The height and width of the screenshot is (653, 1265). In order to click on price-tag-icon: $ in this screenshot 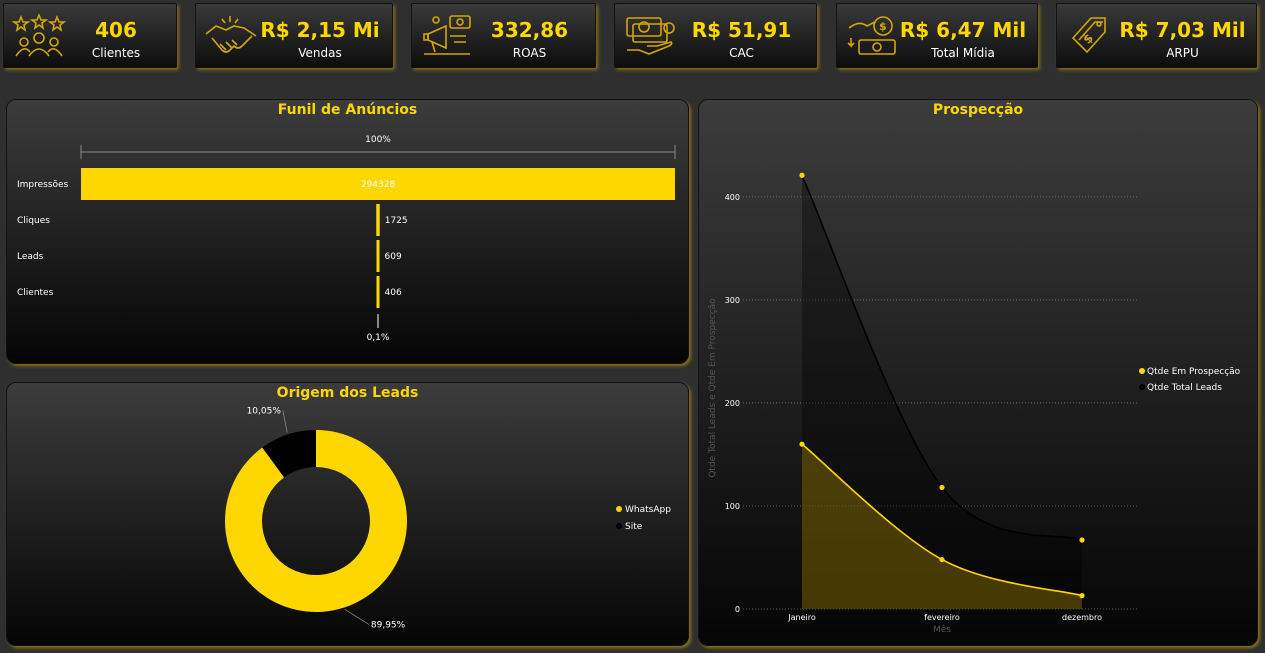, I will do `click(1088, 35)`.